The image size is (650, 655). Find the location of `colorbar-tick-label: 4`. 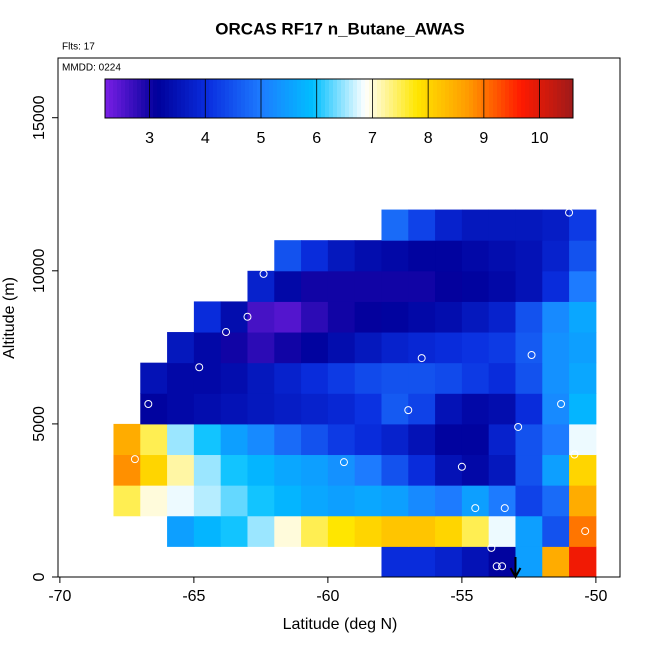

colorbar-tick-label: 4 is located at coordinates (205, 138).